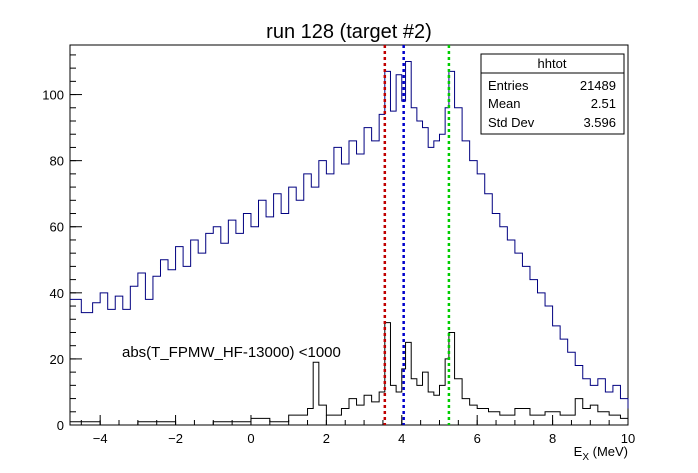  I want to click on stats-title: hhtot, so click(552, 63).